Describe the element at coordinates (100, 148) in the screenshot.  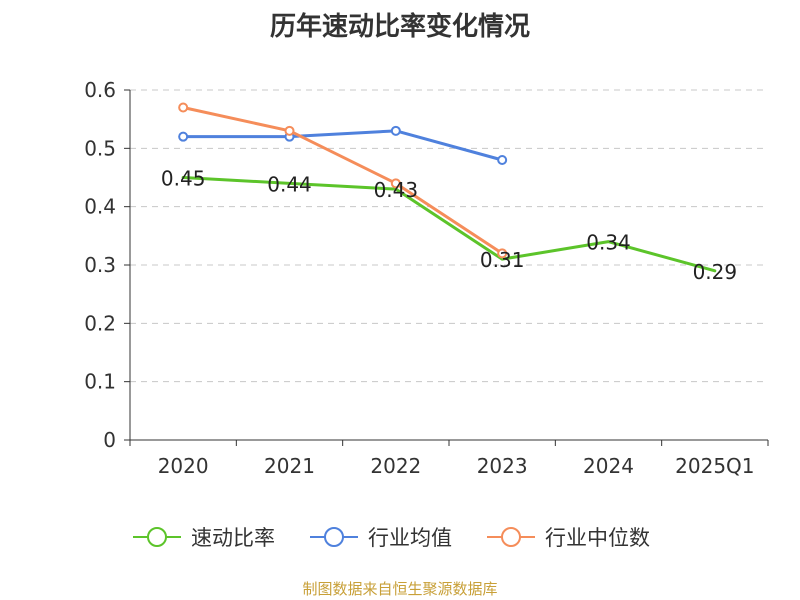
I see `y-tick-label: 0.5` at that location.